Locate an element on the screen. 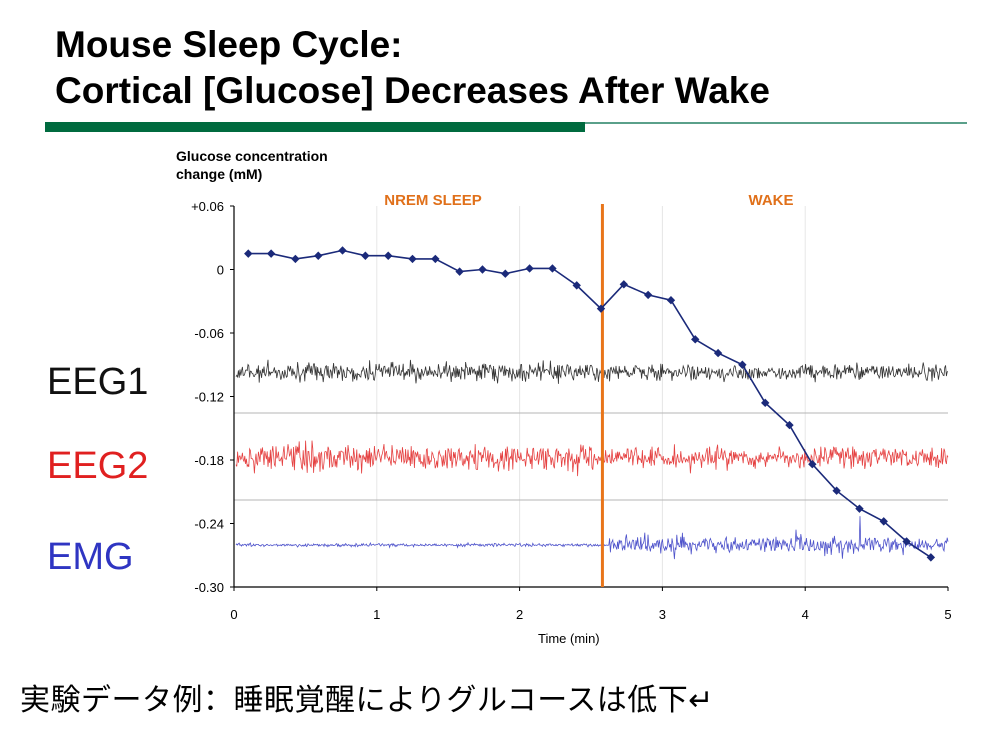 This screenshot has height=748, width=1000. title-underline-dark is located at coordinates (315, 127).